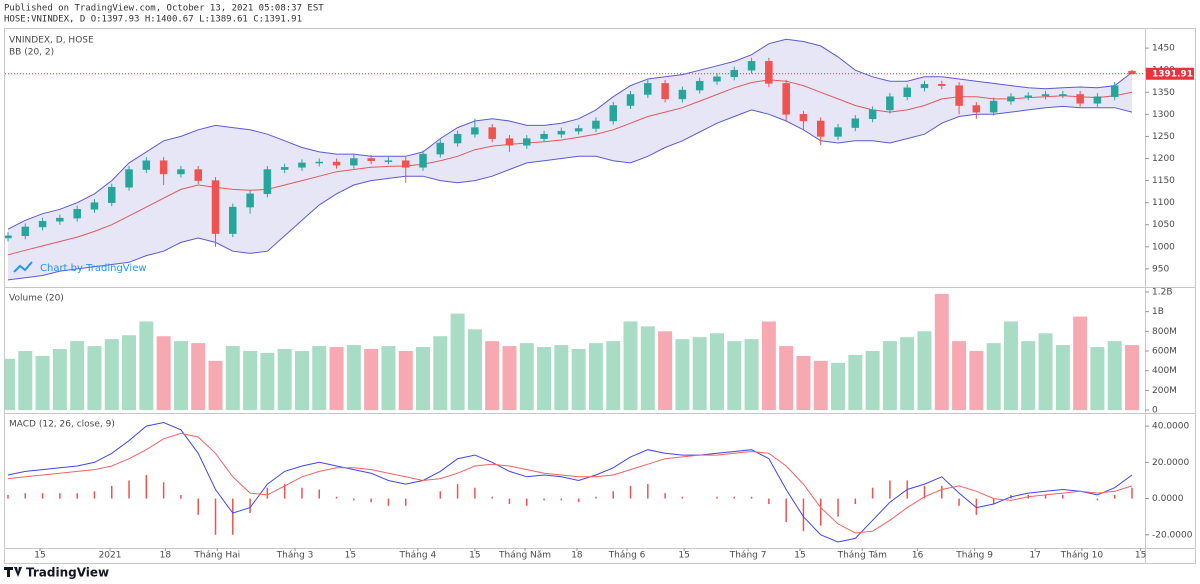 The height and width of the screenshot is (584, 1200). Describe the element at coordinates (1155, 411) in the screenshot. I see `y-tick-label: 0` at that location.